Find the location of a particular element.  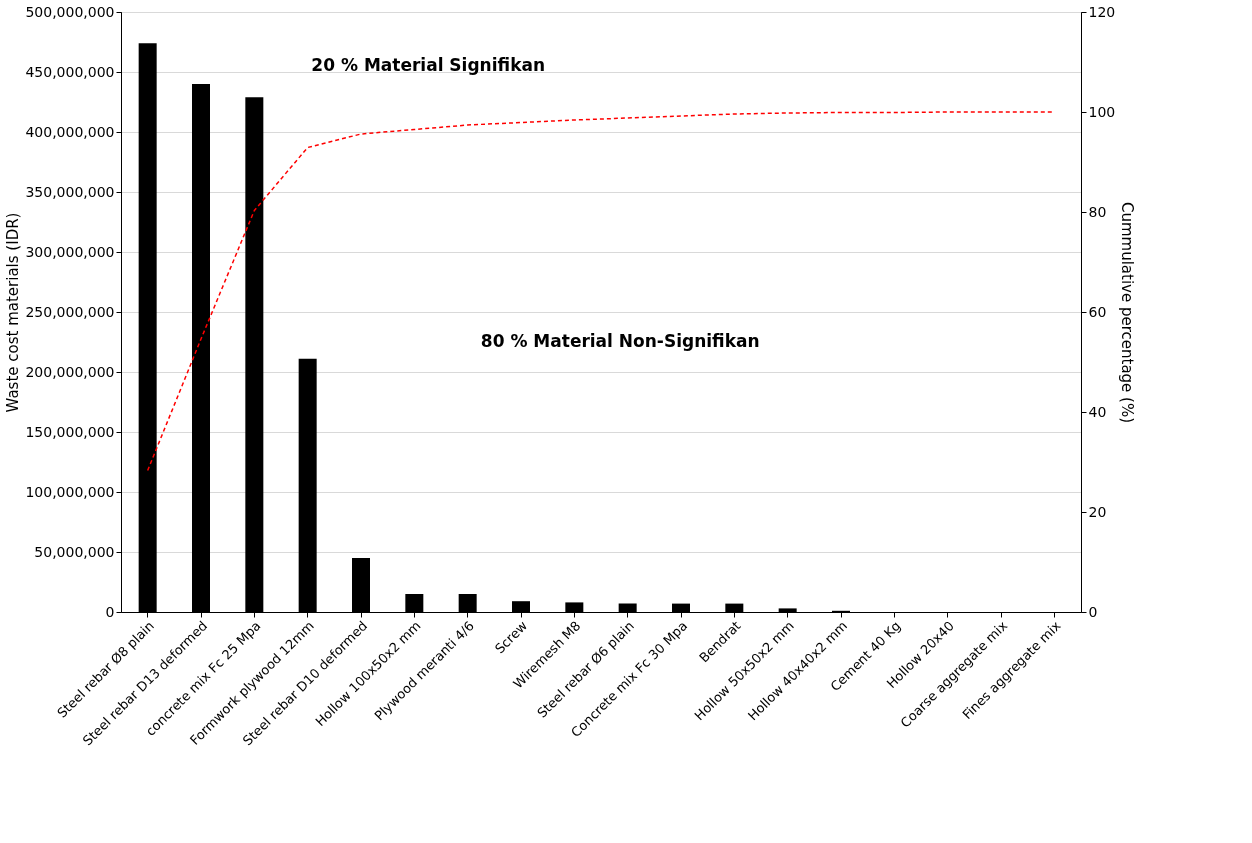

y-tick-label: 50,000,000 is located at coordinates (74, 551).